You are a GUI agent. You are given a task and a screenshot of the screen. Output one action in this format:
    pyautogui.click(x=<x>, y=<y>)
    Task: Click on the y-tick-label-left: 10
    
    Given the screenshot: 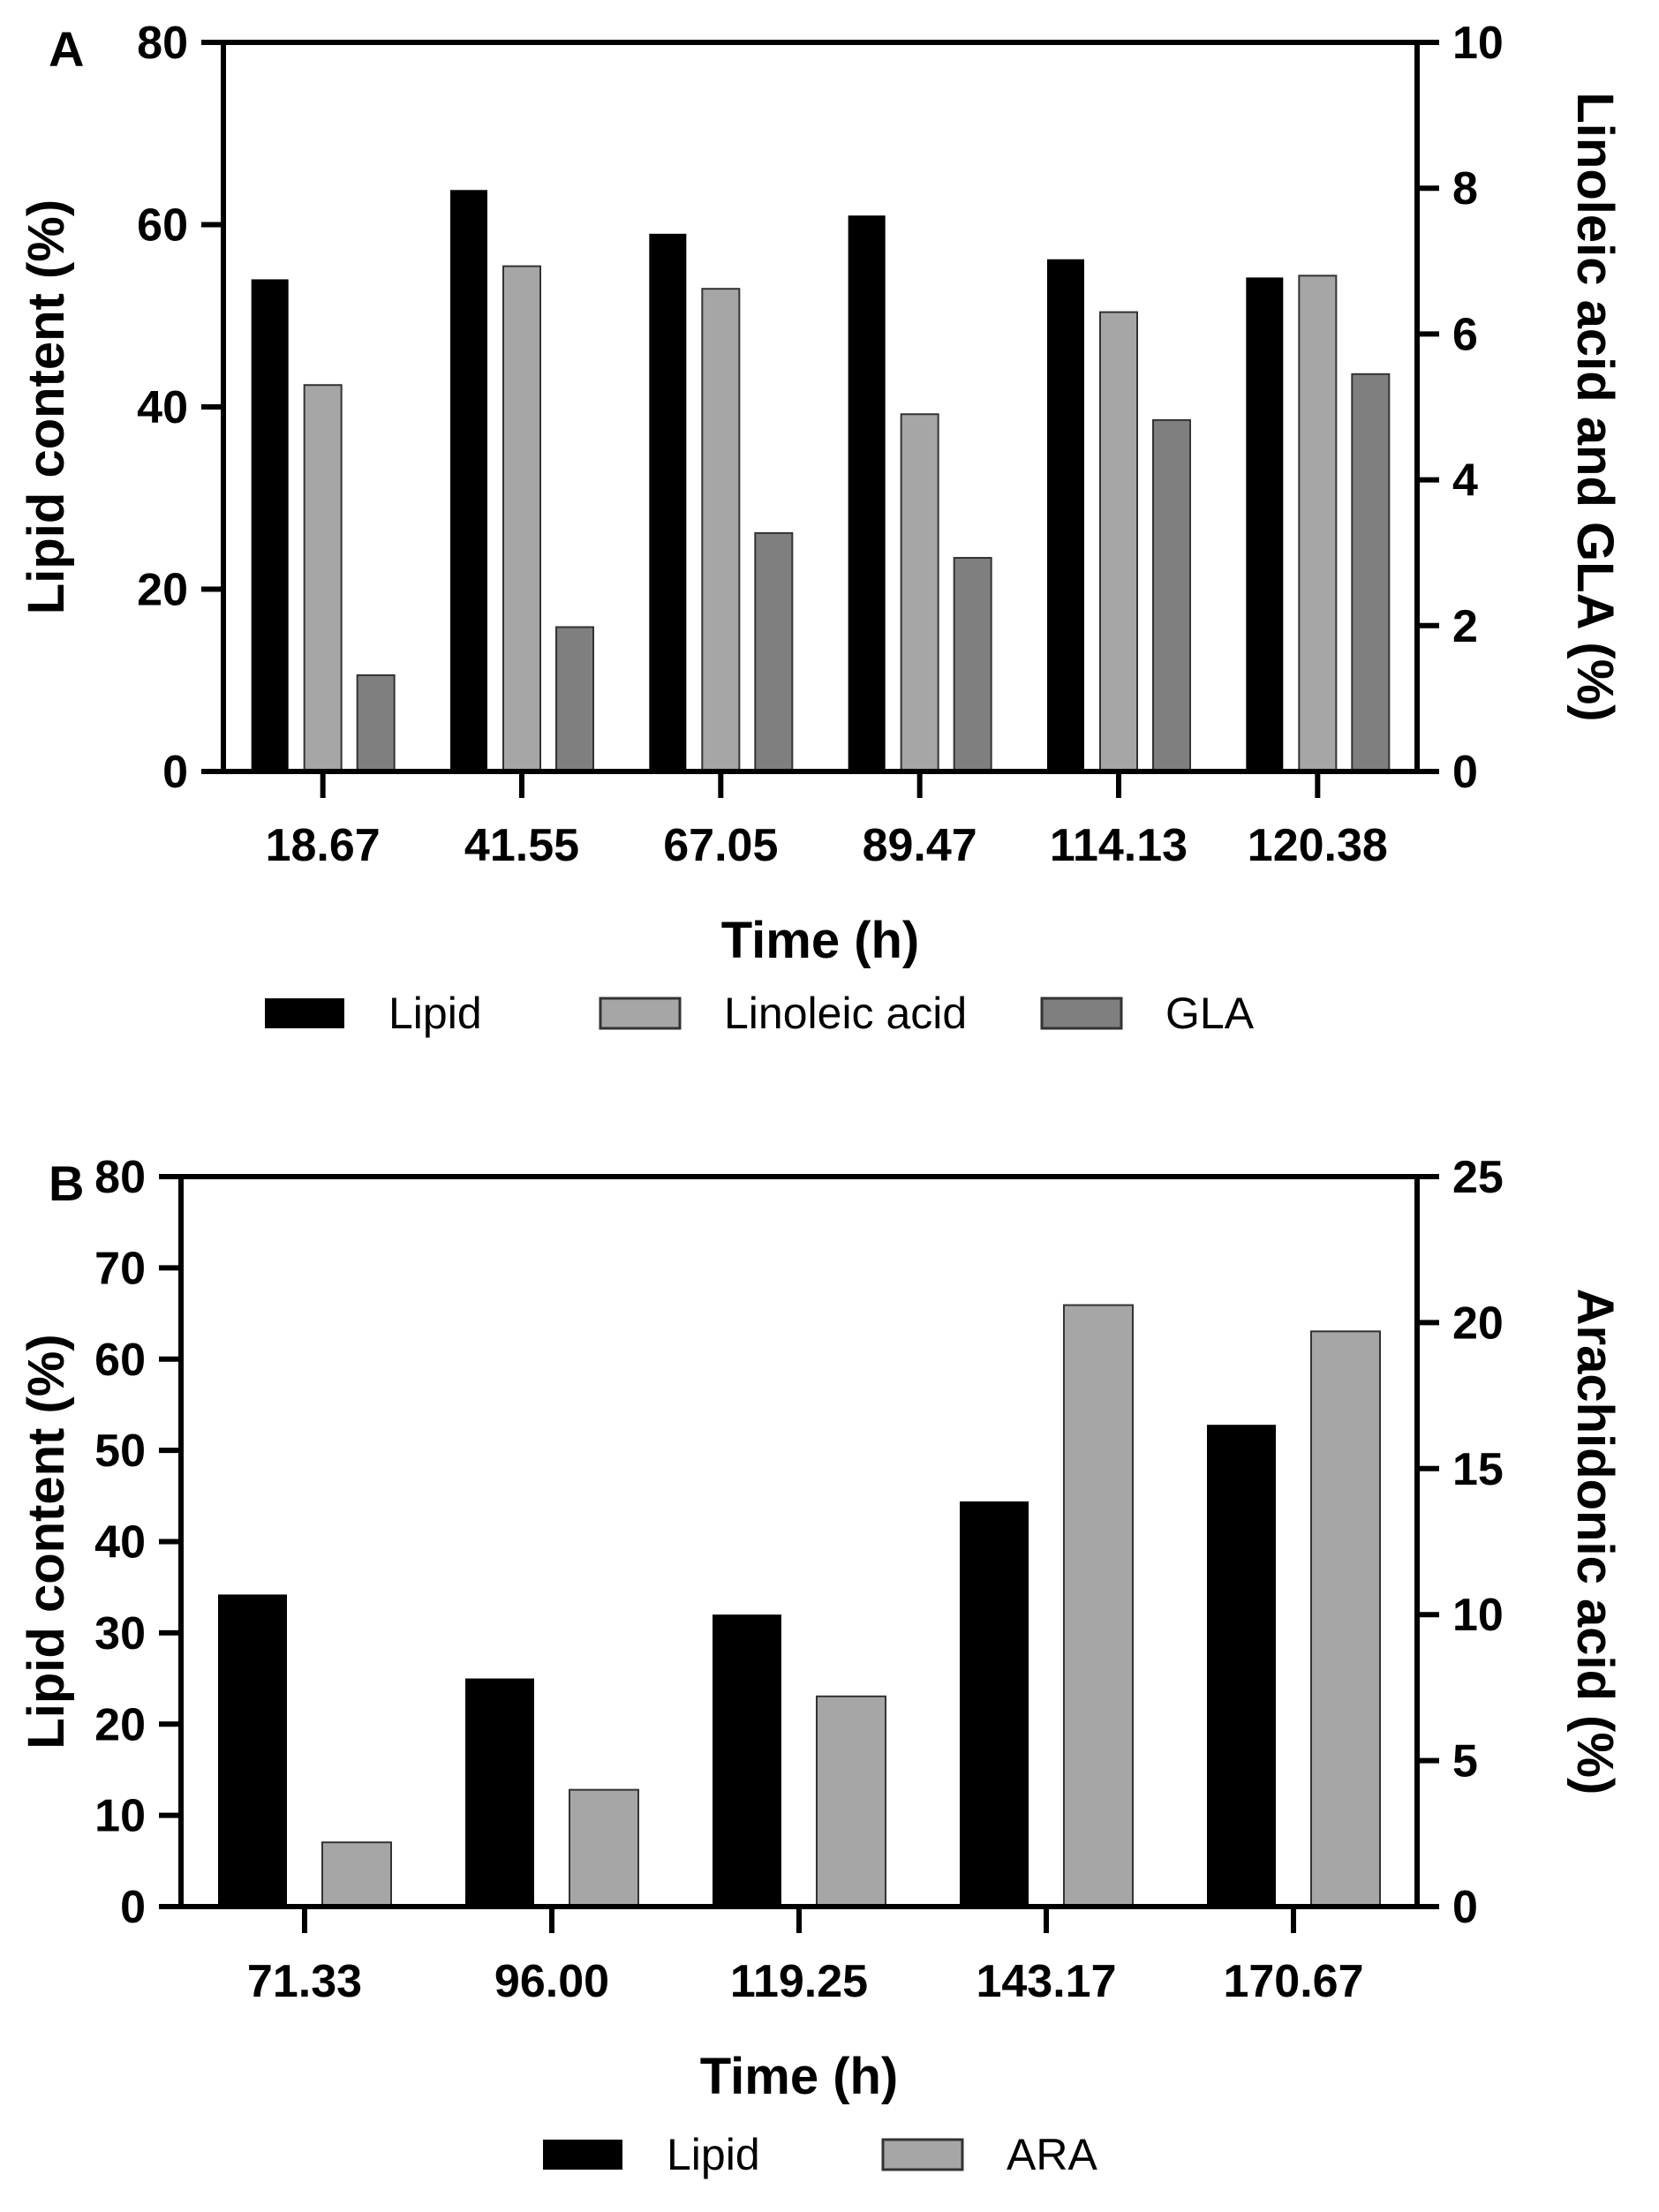 What is the action you would take?
    pyautogui.click(x=120, y=1816)
    